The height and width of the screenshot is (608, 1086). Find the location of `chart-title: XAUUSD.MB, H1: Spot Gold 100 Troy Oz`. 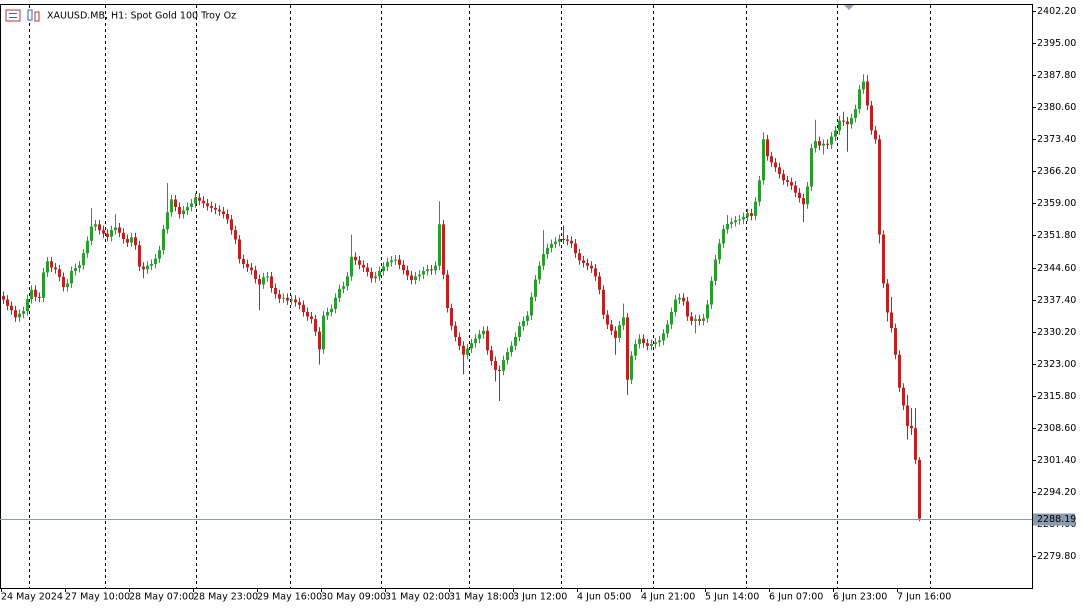

chart-title: XAUUSD.MB, H1: Spot Gold 100 Troy Oz is located at coordinates (141, 16).